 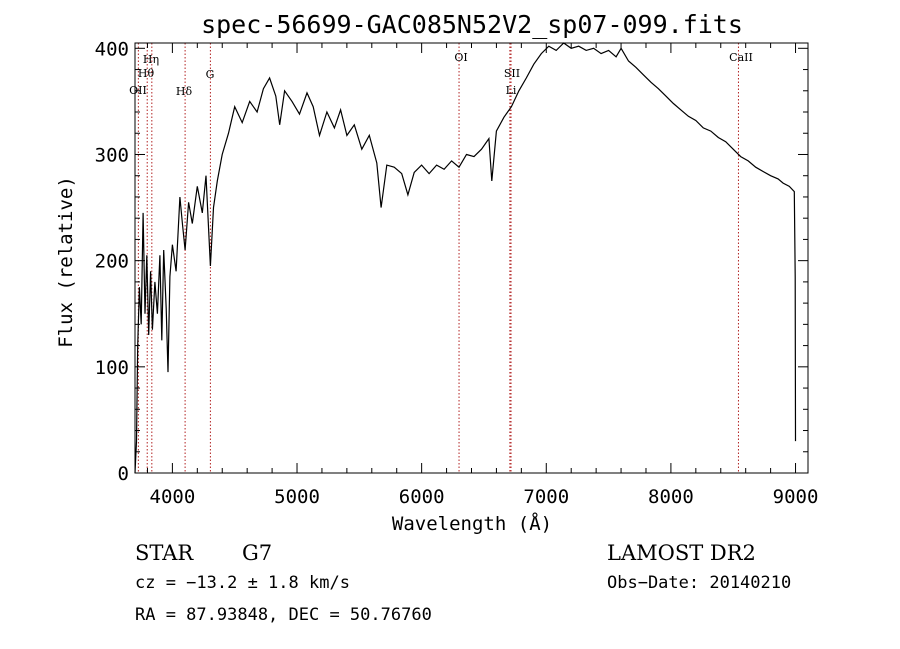 I want to click on sky-coordinates: RA = 87.93848, DEC = 50.76760, so click(x=283, y=615).